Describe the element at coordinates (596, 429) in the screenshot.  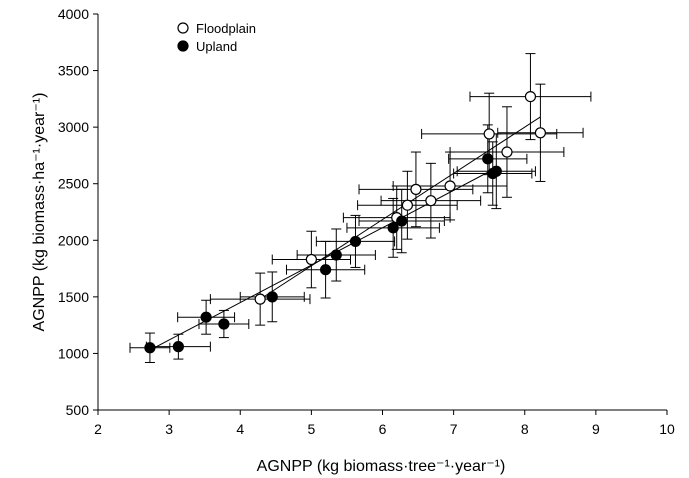
I see `x-tick-label: 9` at that location.